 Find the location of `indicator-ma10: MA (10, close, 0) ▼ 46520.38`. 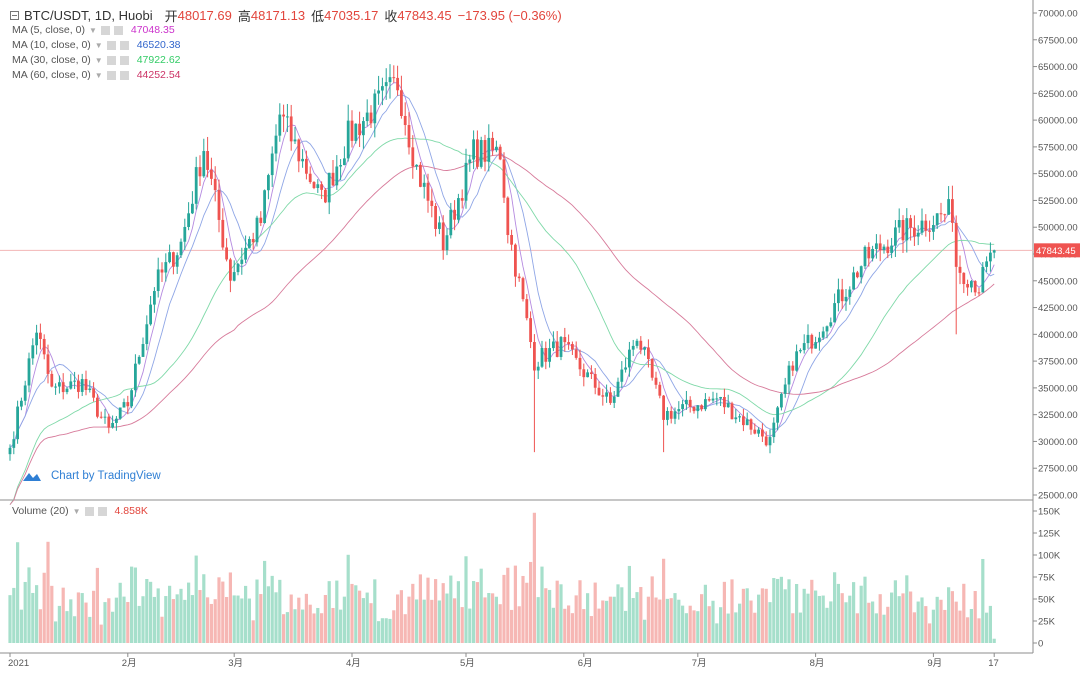

indicator-ma10: MA (10, close, 0) ▼ 46520.38 is located at coordinates (96, 45).